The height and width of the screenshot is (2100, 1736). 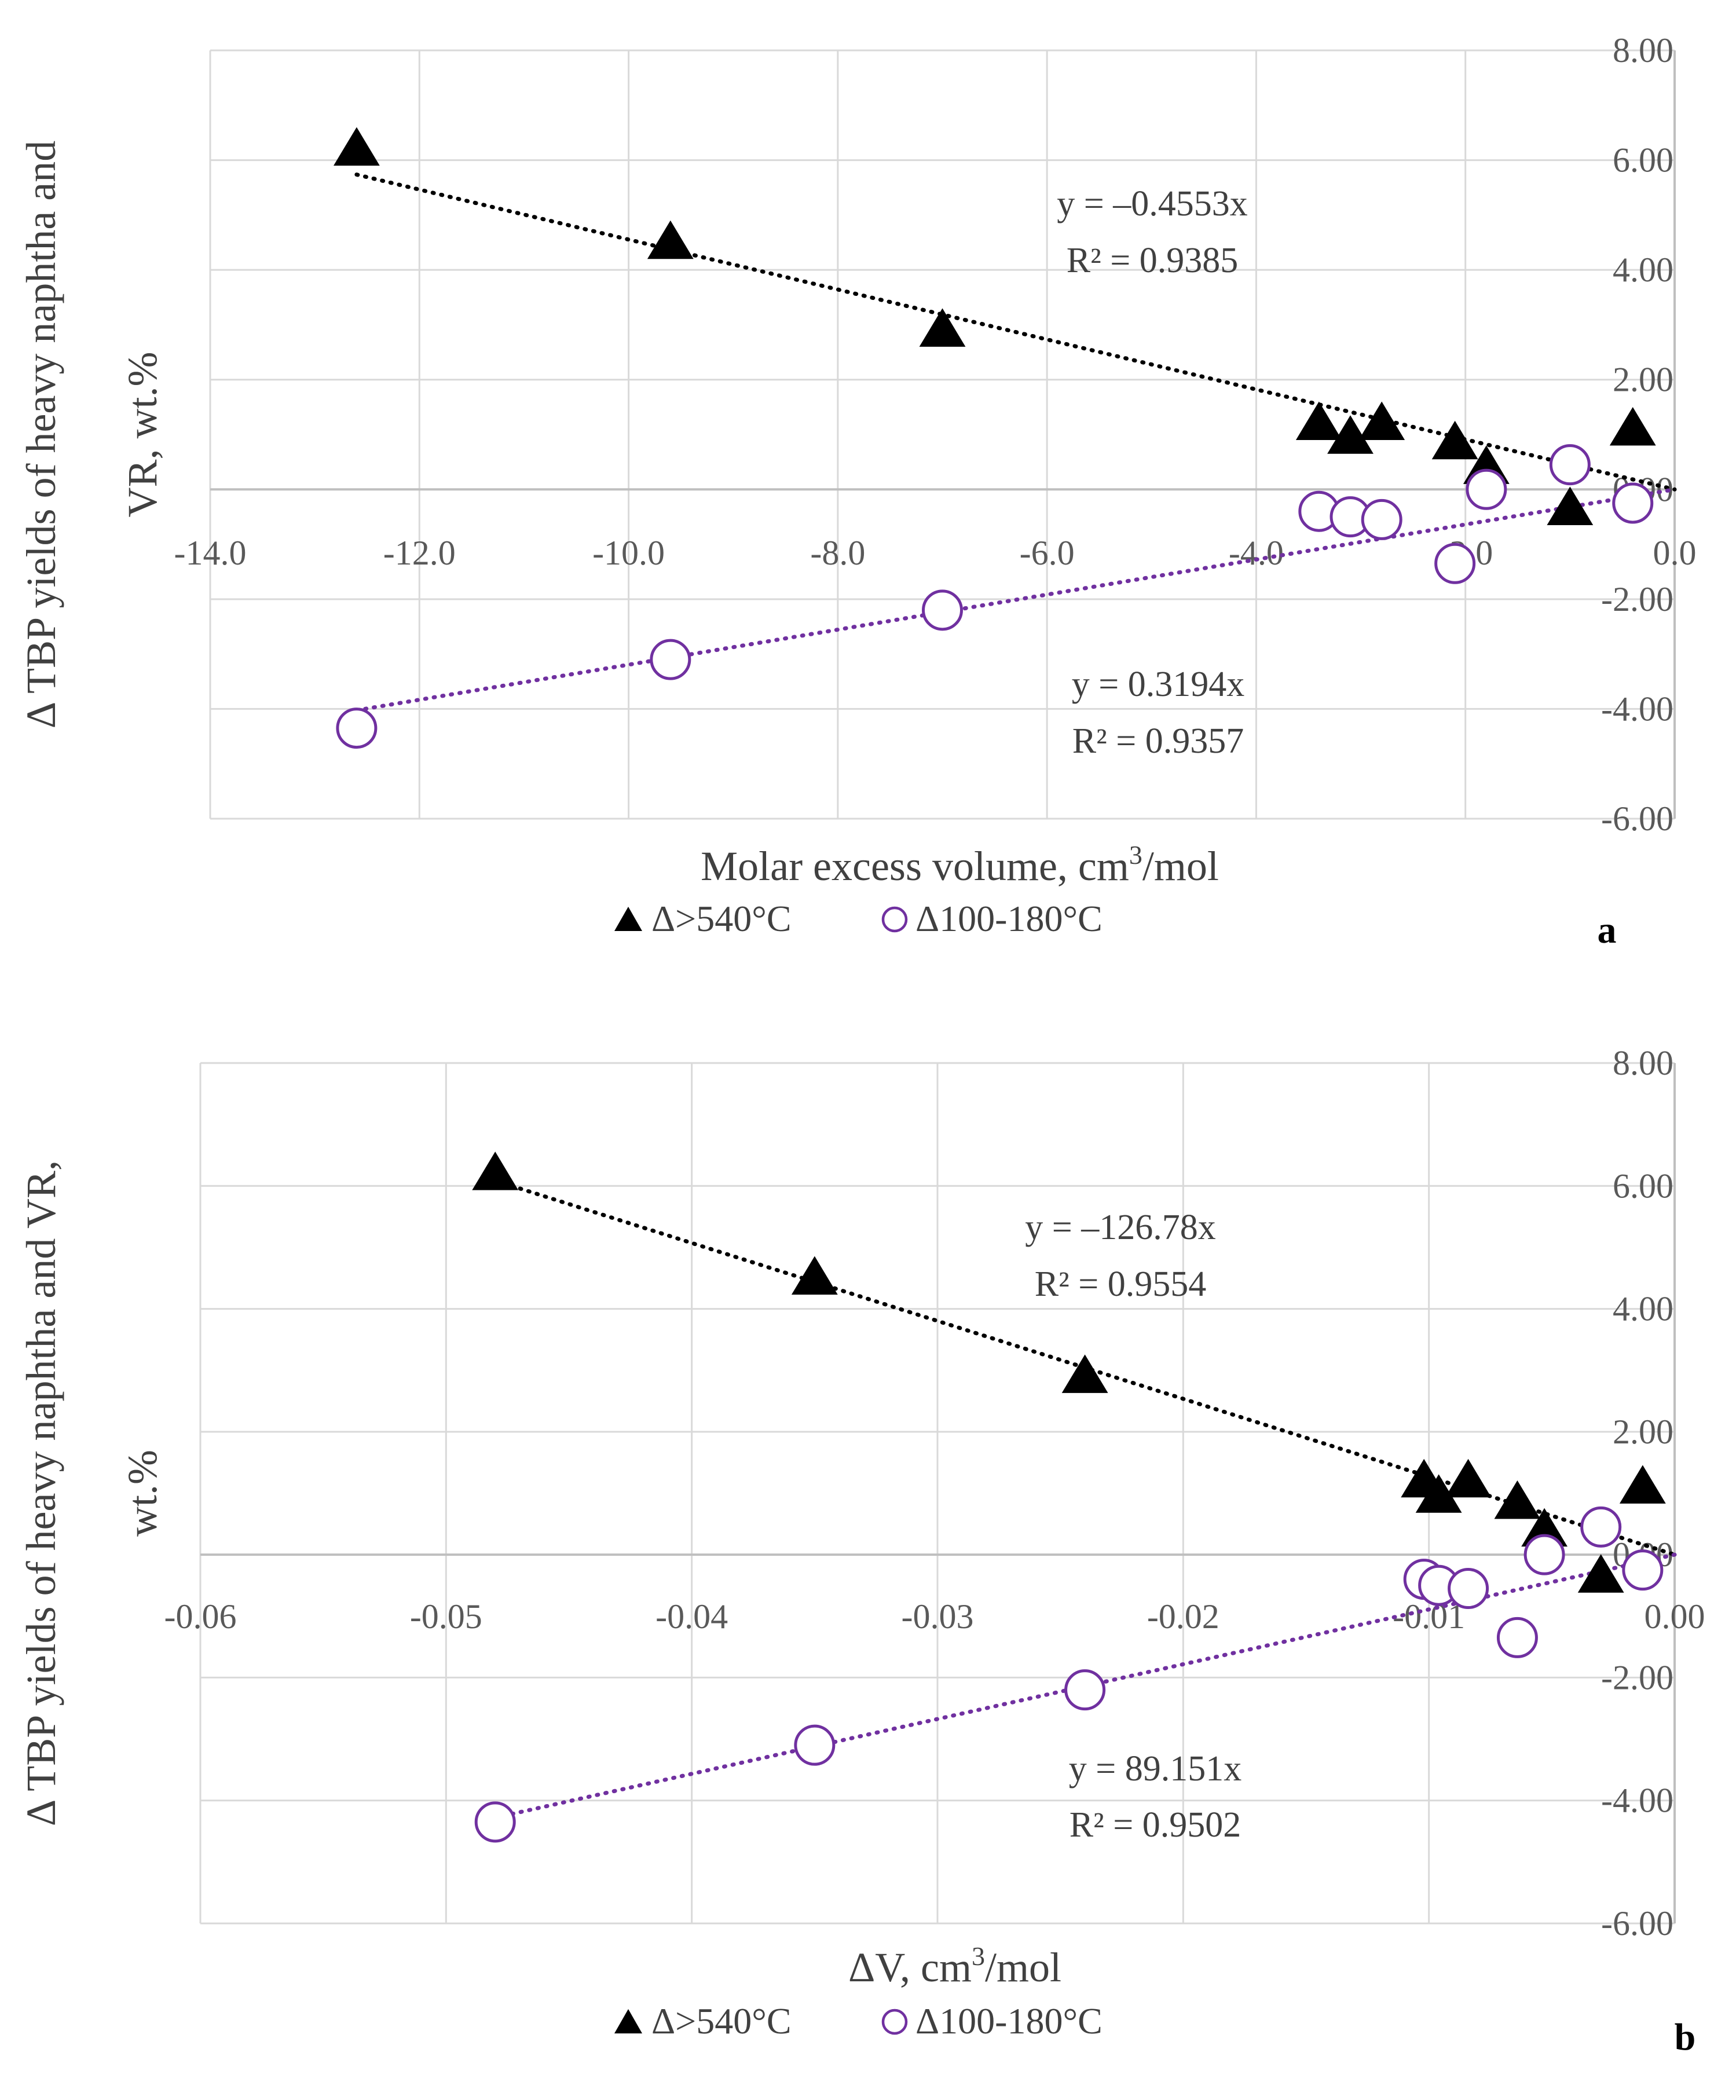 I want to click on x-tick-label: -0.03, so click(x=938, y=1616).